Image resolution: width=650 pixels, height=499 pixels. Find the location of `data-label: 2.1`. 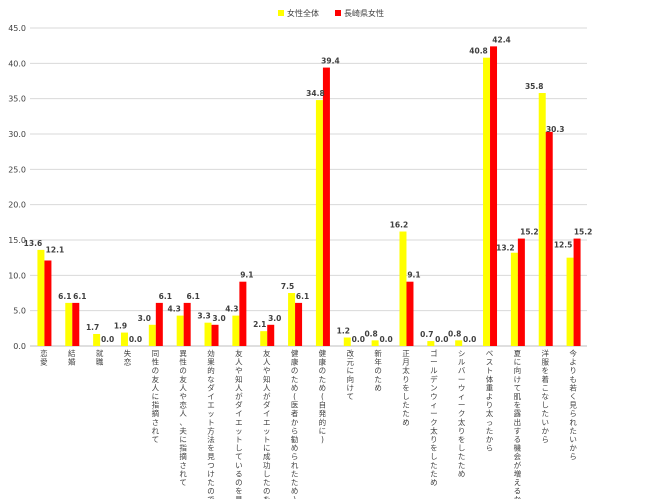

data-label: 2.1 is located at coordinates (259, 324).